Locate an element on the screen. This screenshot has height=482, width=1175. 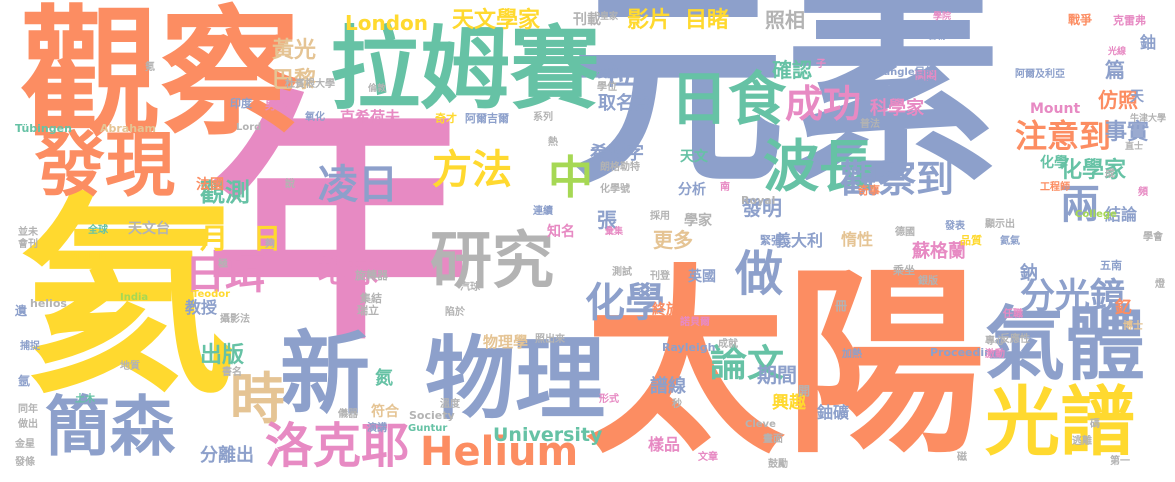
cloud-word: 合物 is located at coordinates (937, 37).